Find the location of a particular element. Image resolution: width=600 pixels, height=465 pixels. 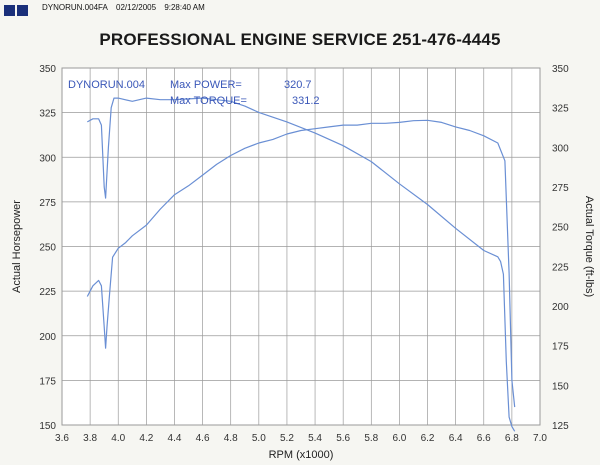

y-axis-label-left: Actual Horsepower is located at coordinates (17, 246).